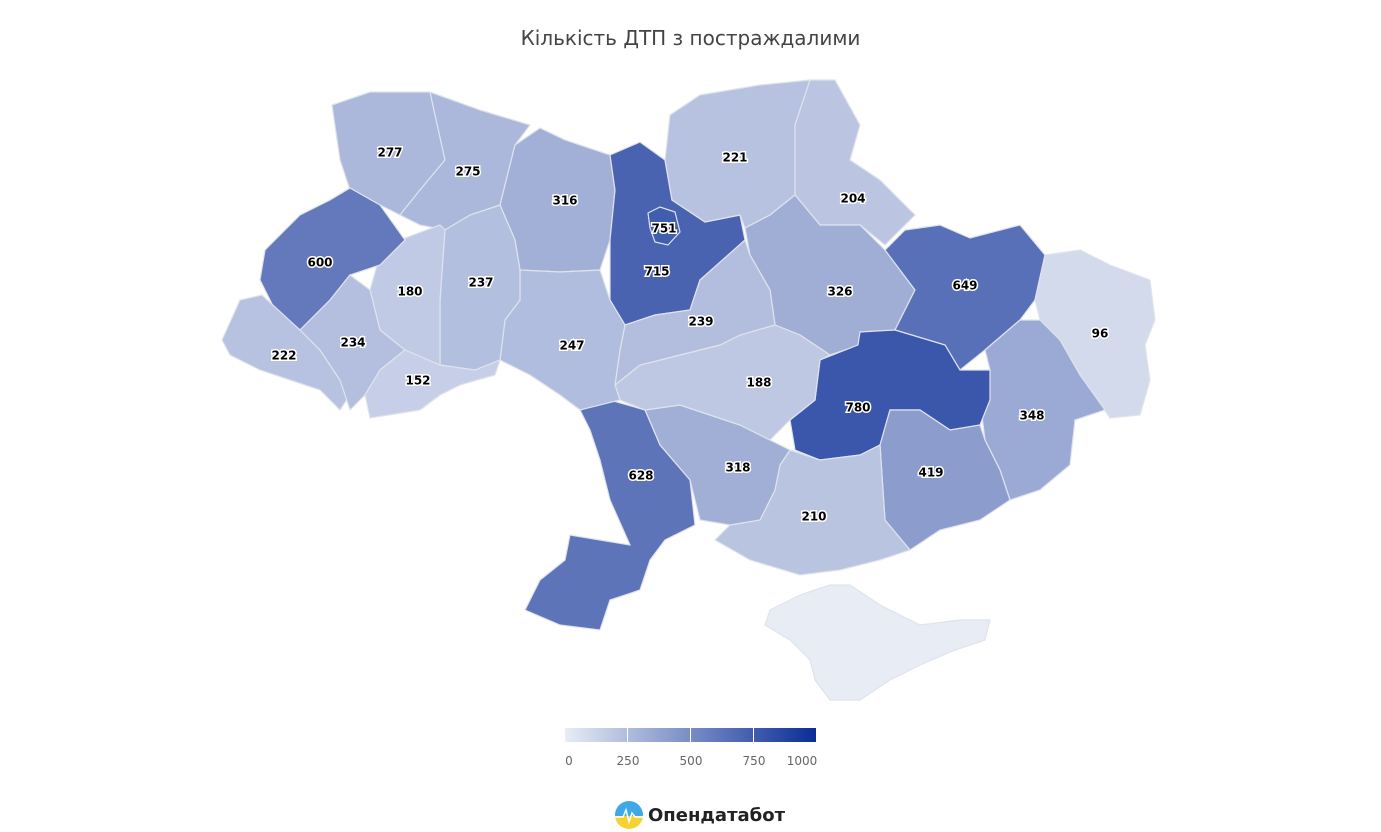 Image resolution: width=1381 pixels, height=832 pixels. I want to click on region-ivano-frankivsk-value-label: 234, so click(352, 343).